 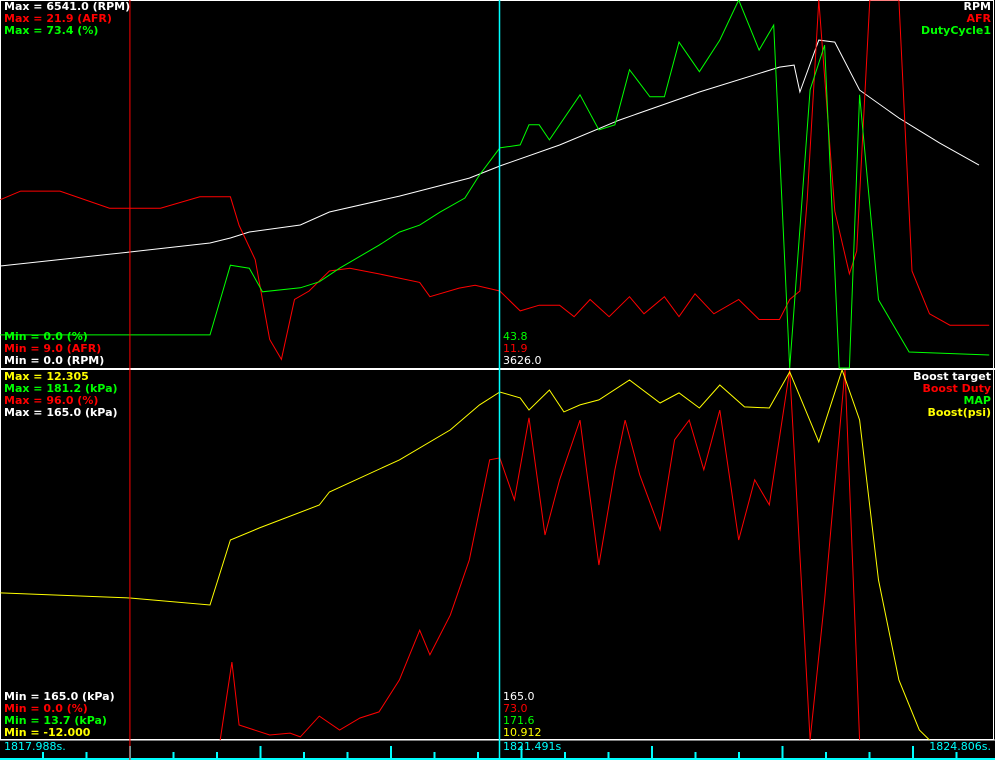 I want to click on max-label: Max = 6541.0 (RPM), so click(x=67, y=6).